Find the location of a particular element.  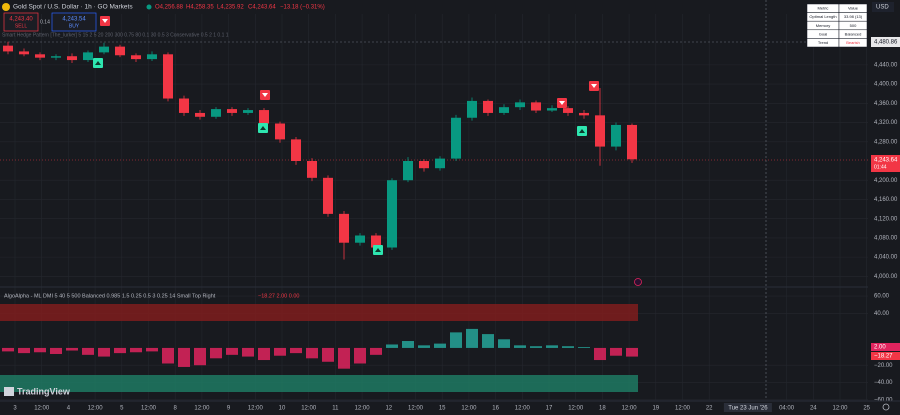

sell-price: 4,243.40 is located at coordinates (21, 20).